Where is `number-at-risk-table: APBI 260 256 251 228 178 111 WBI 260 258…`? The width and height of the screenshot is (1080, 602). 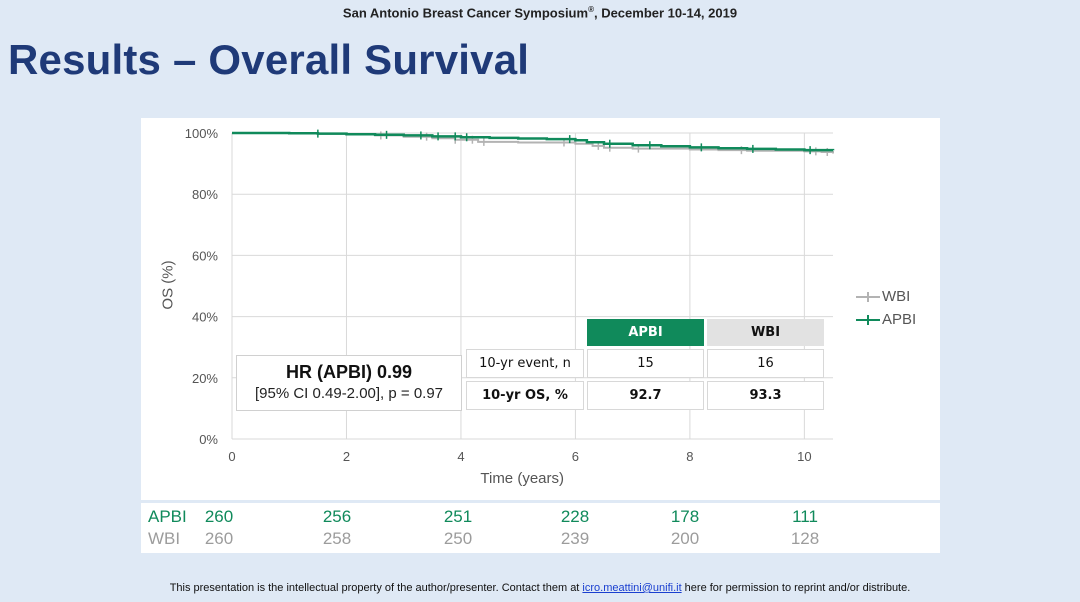 number-at-risk-table: APBI 260 256 251 228 178 111 WBI 260 258… is located at coordinates (540, 528).